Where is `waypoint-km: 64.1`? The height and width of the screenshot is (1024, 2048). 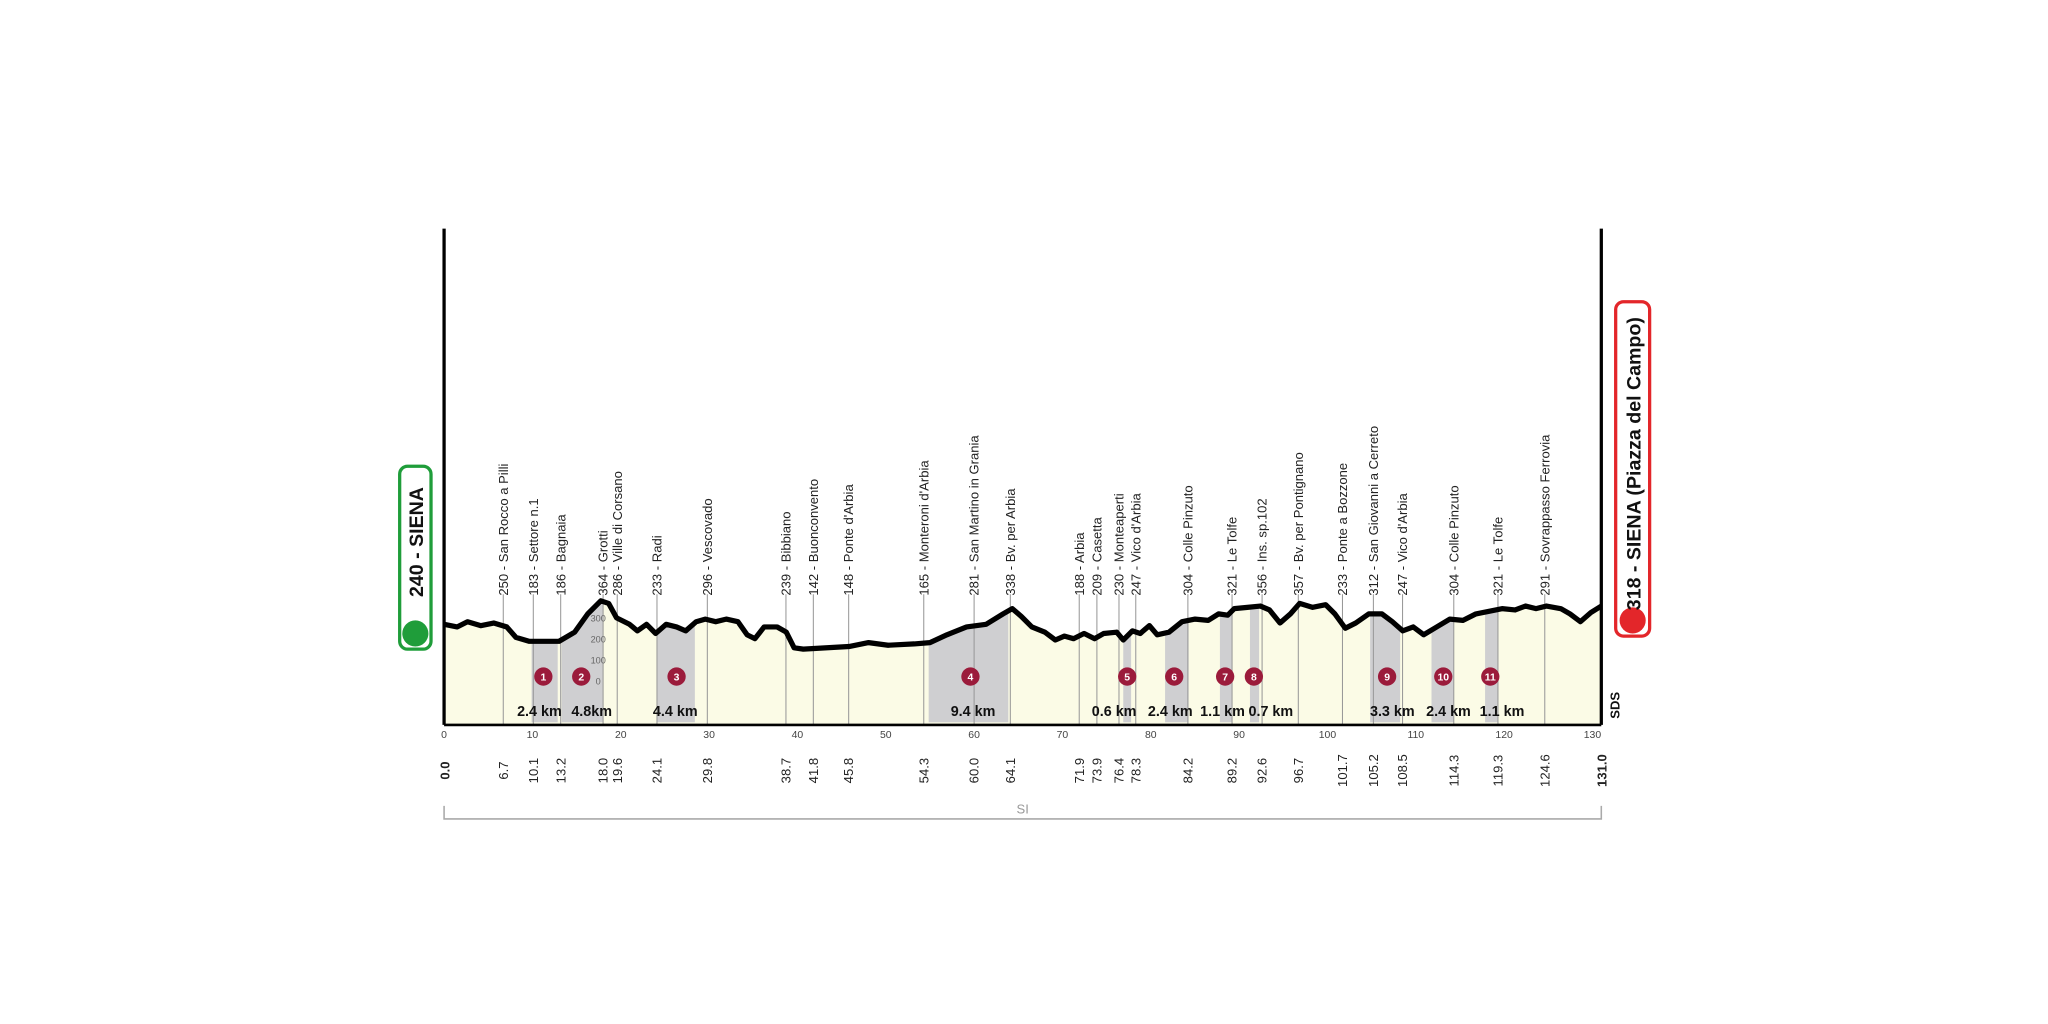 waypoint-km: 64.1 is located at coordinates (1010, 770).